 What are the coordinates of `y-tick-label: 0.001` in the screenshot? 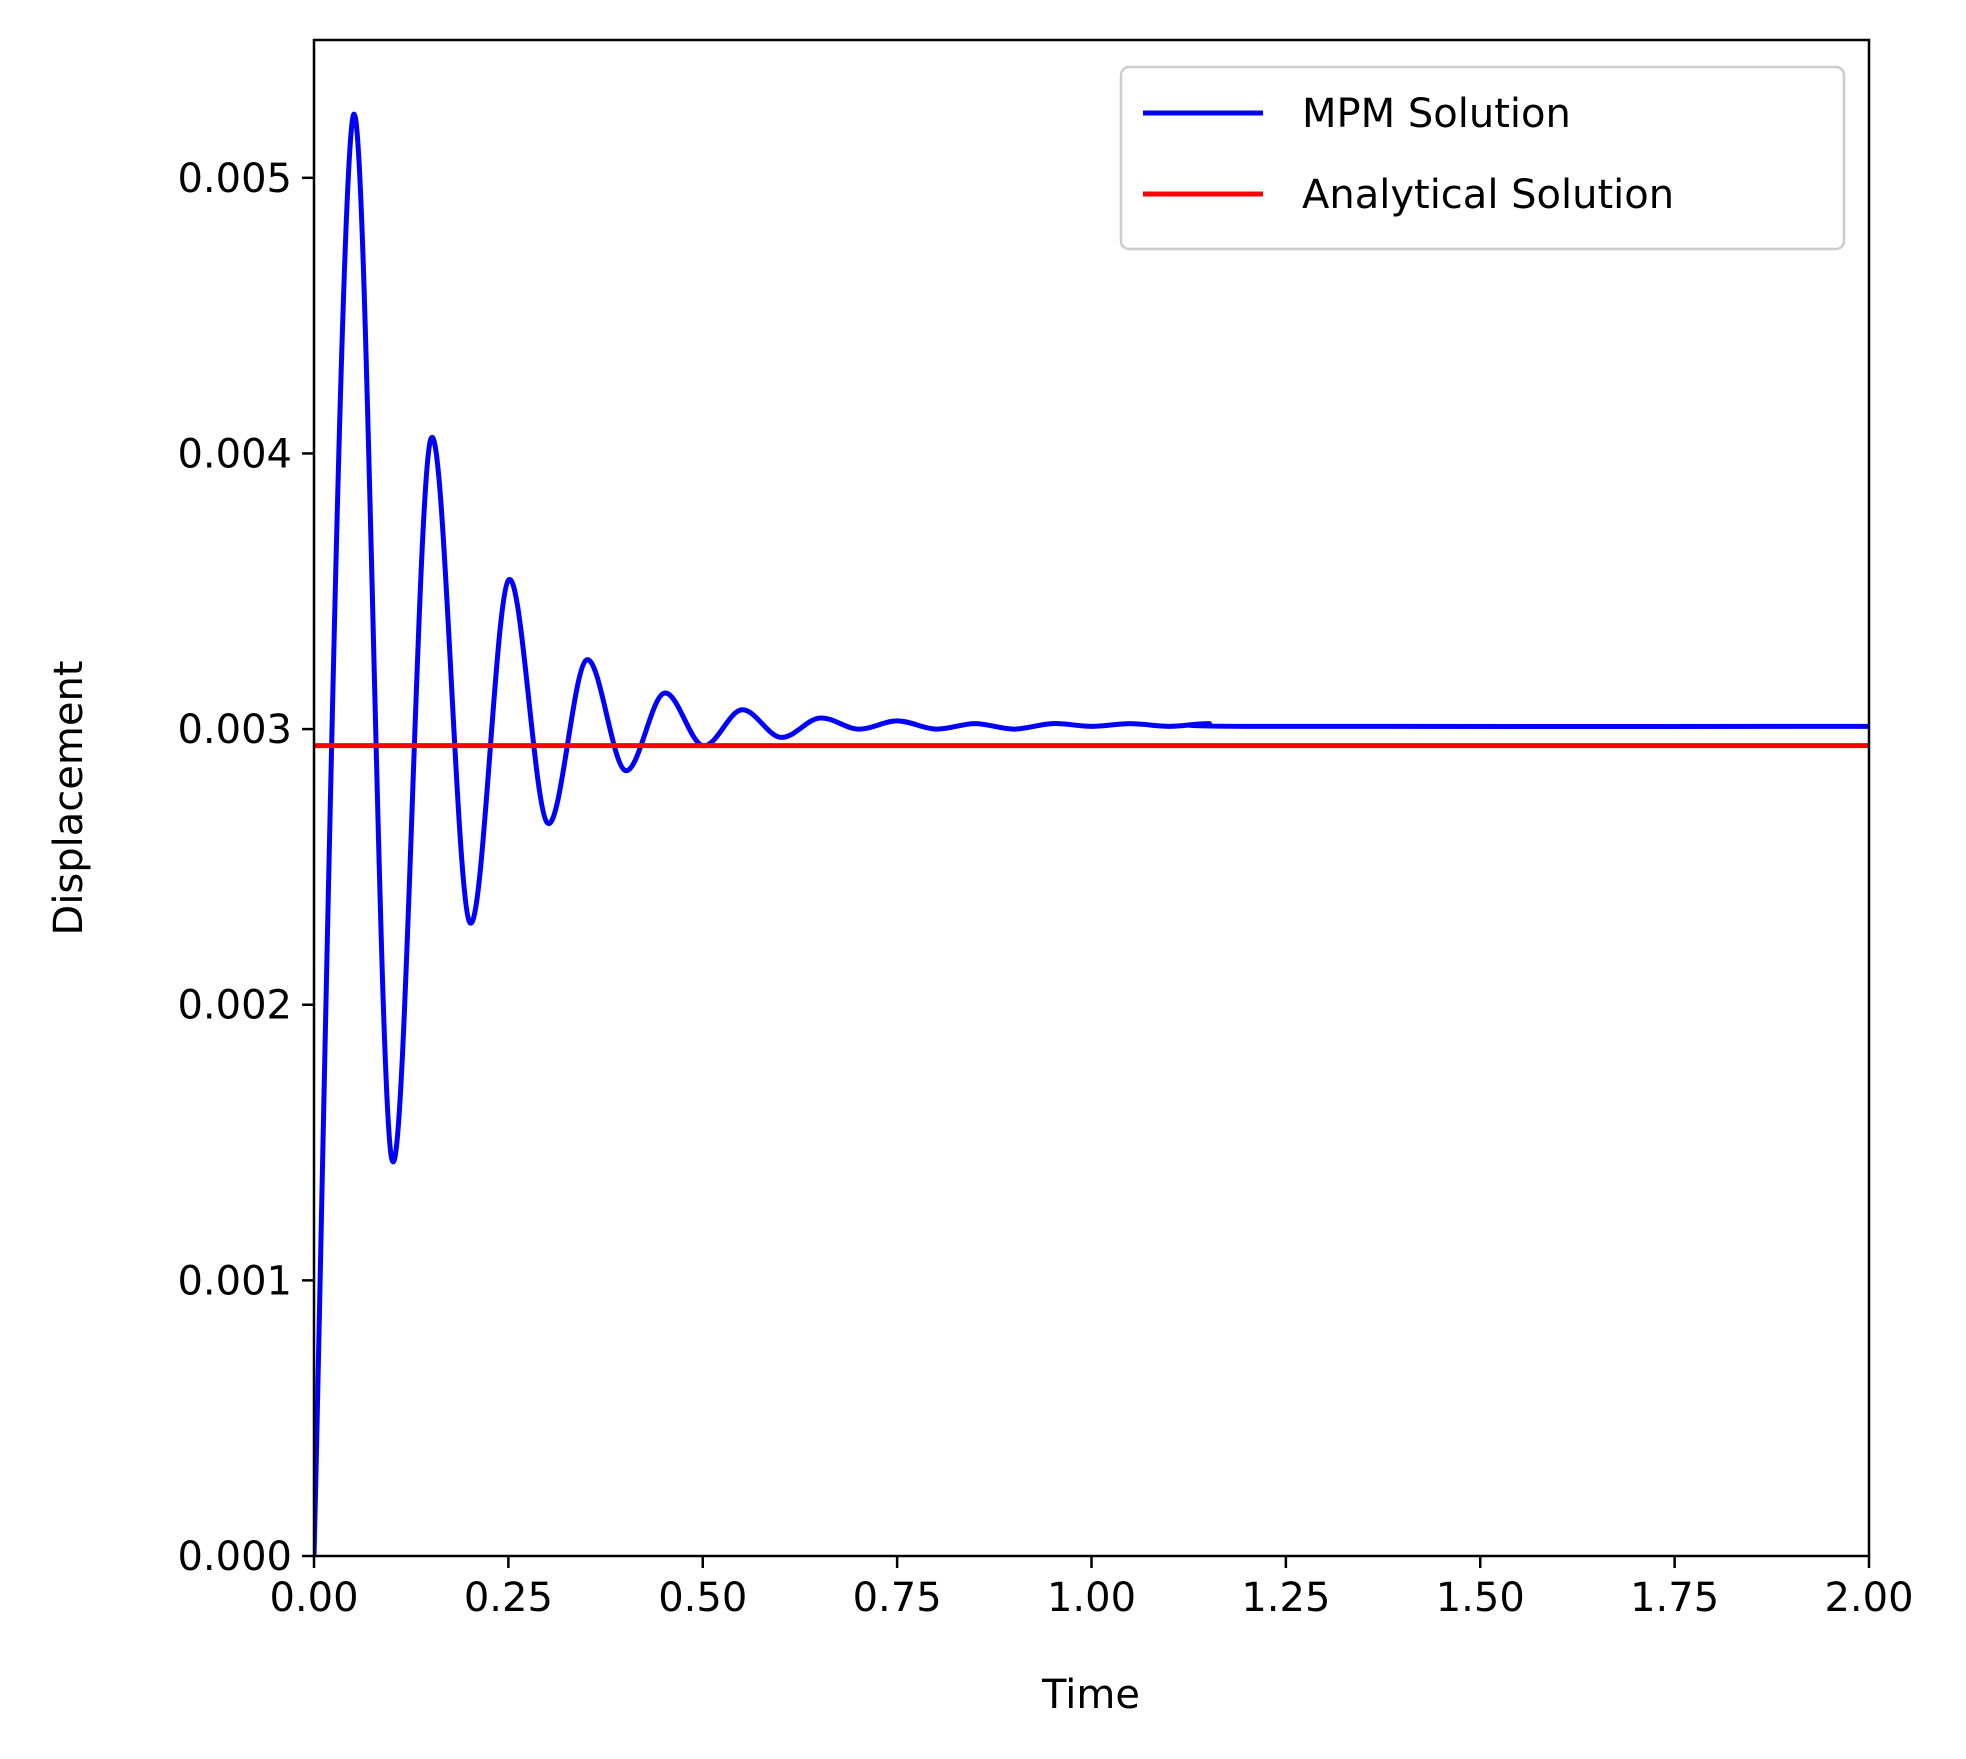 It's located at (234, 1281).